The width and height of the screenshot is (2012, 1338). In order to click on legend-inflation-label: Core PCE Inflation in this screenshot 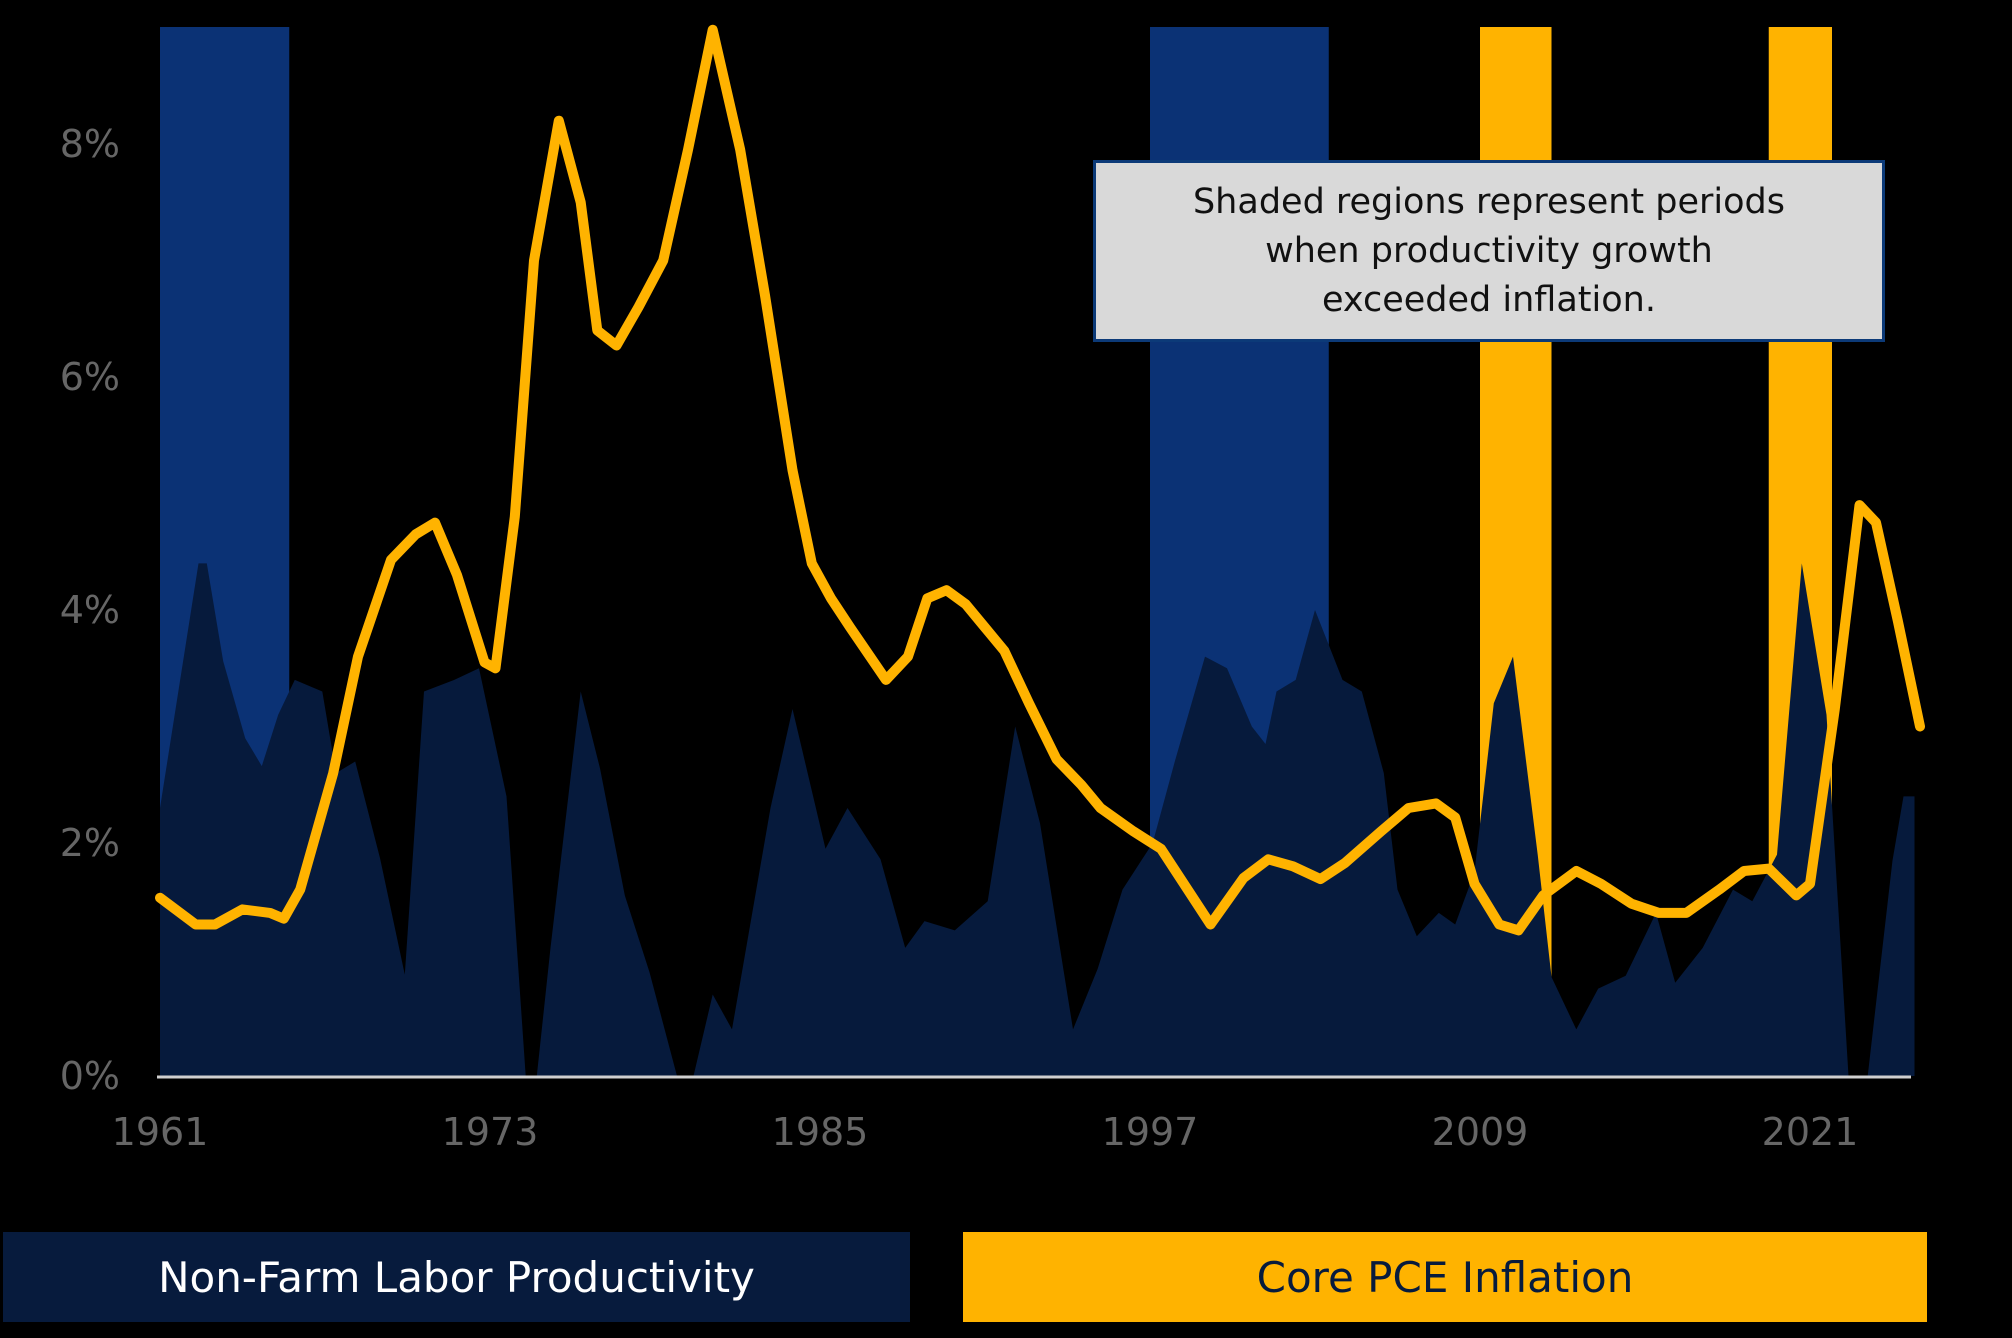, I will do `click(1445, 1277)`.